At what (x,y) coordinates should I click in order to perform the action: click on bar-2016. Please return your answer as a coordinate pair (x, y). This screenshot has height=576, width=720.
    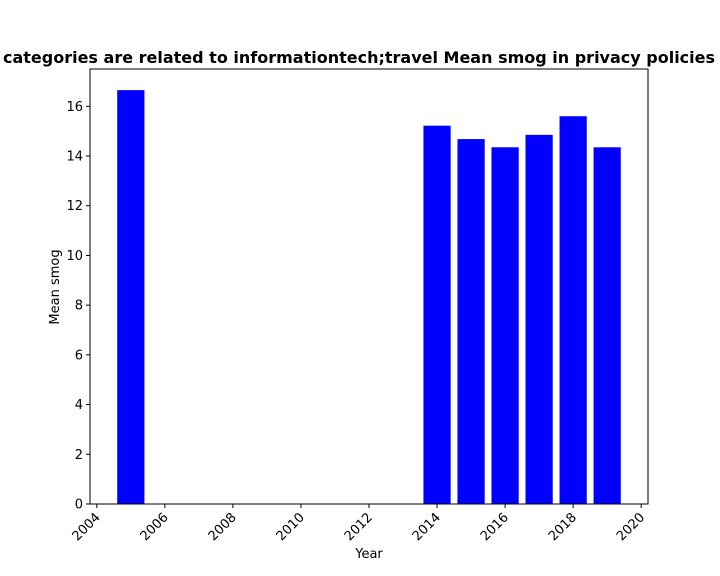
    Looking at the image, I should click on (505, 326).